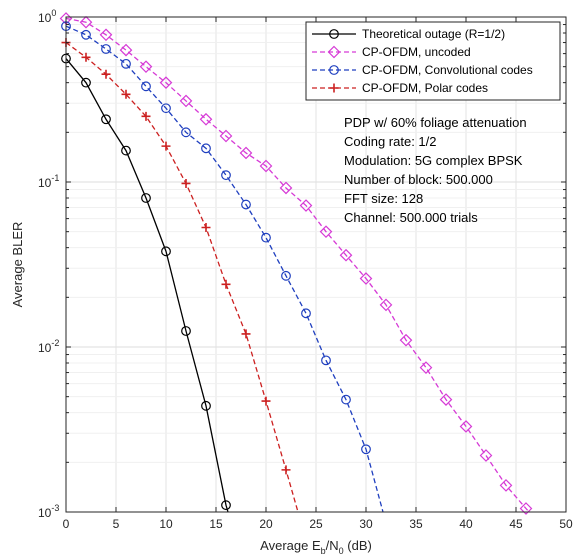  I want to click on annotation-line: PDP w/ 60% foliage attenuation, so click(435, 122).